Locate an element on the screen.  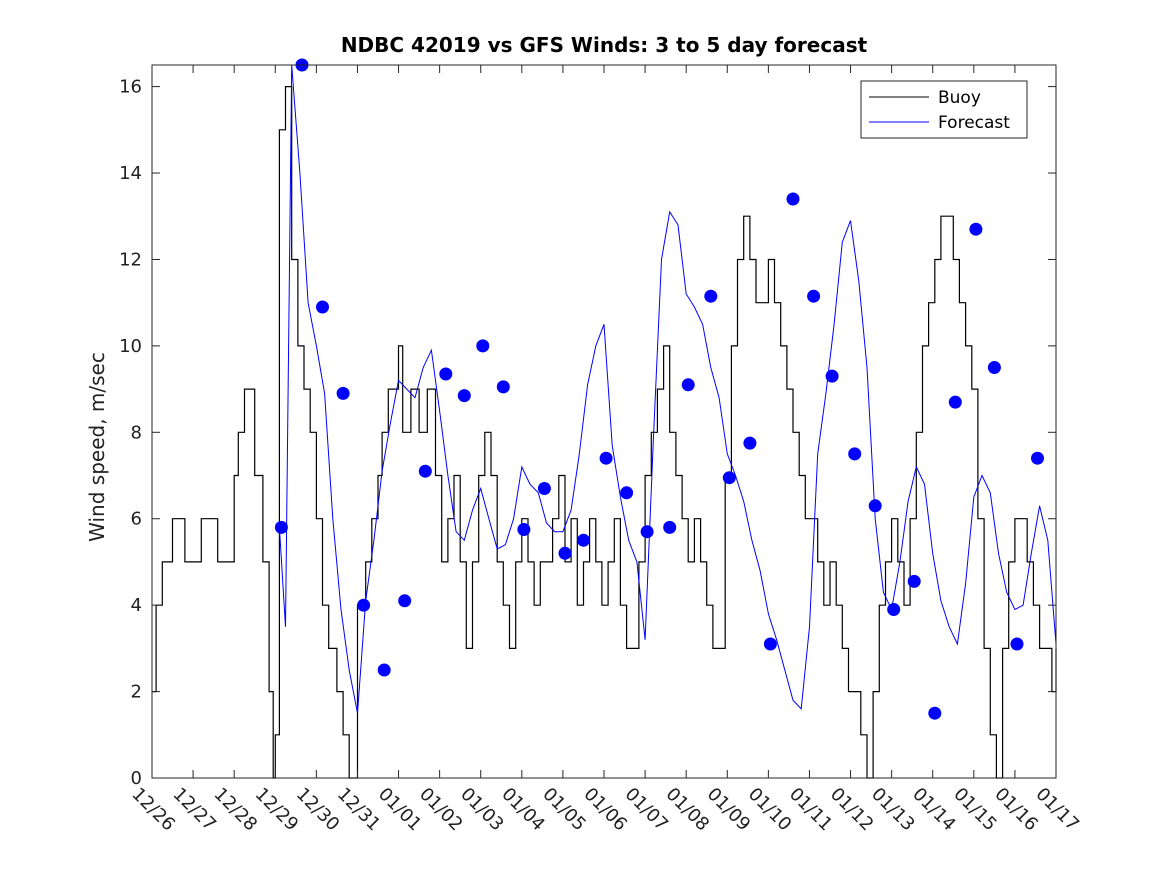
x-tick-label: 01/16 is located at coordinates (1016, 810).